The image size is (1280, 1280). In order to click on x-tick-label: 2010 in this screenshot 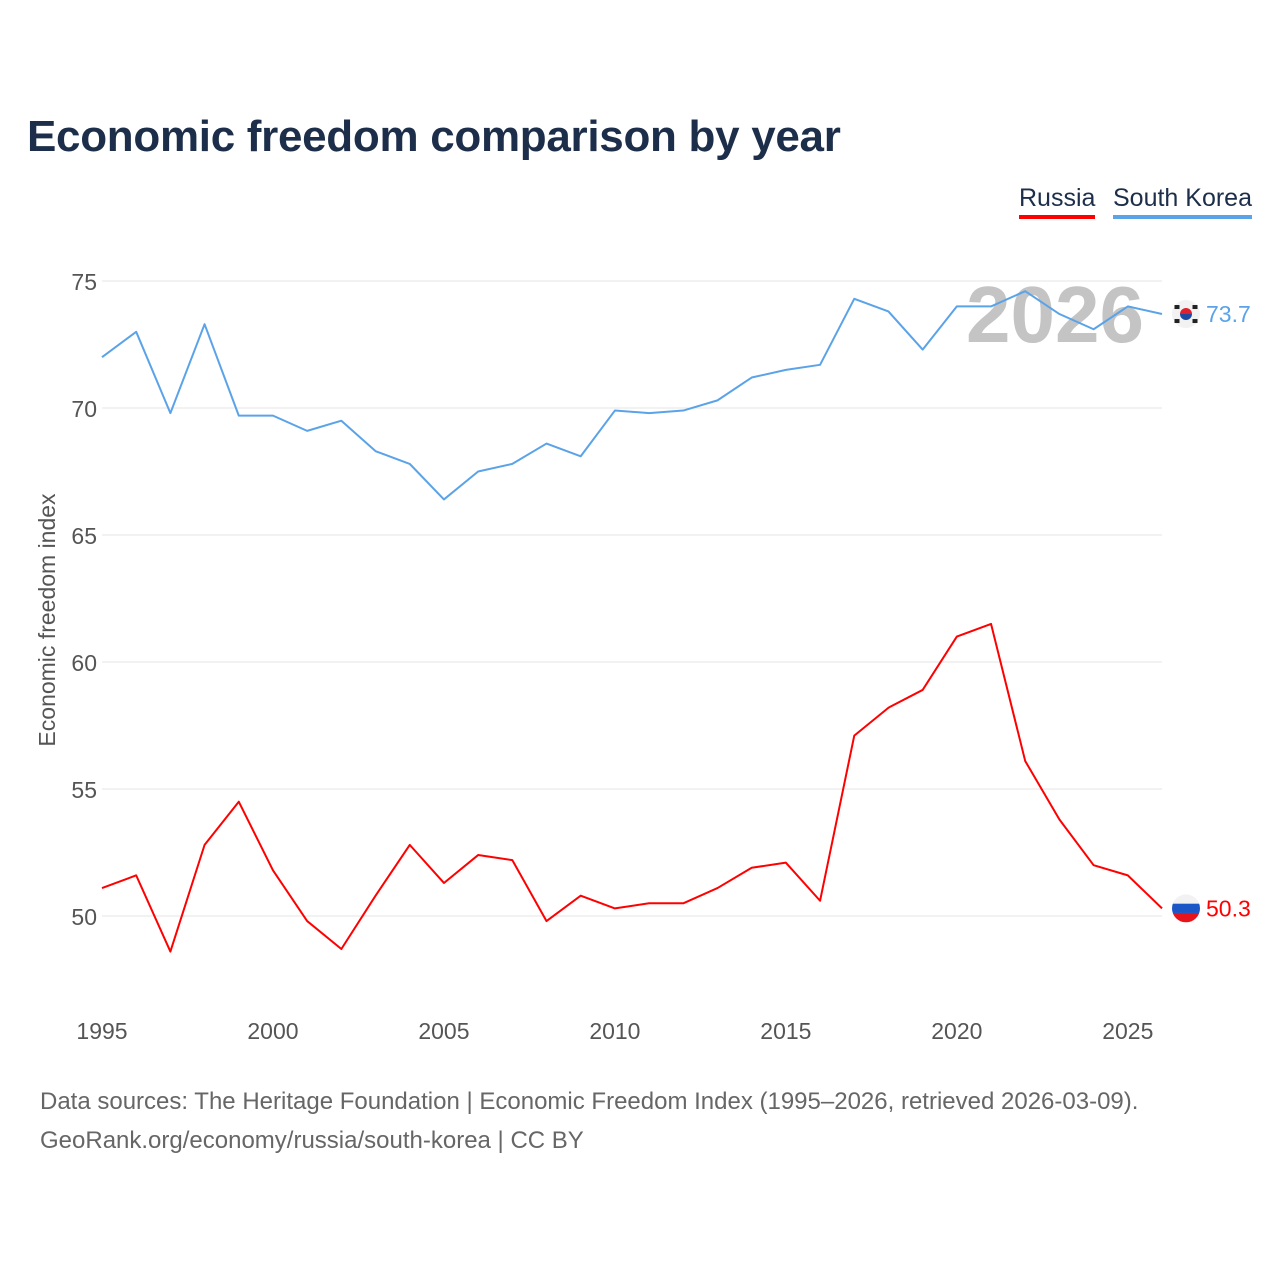, I will do `click(614, 1031)`.